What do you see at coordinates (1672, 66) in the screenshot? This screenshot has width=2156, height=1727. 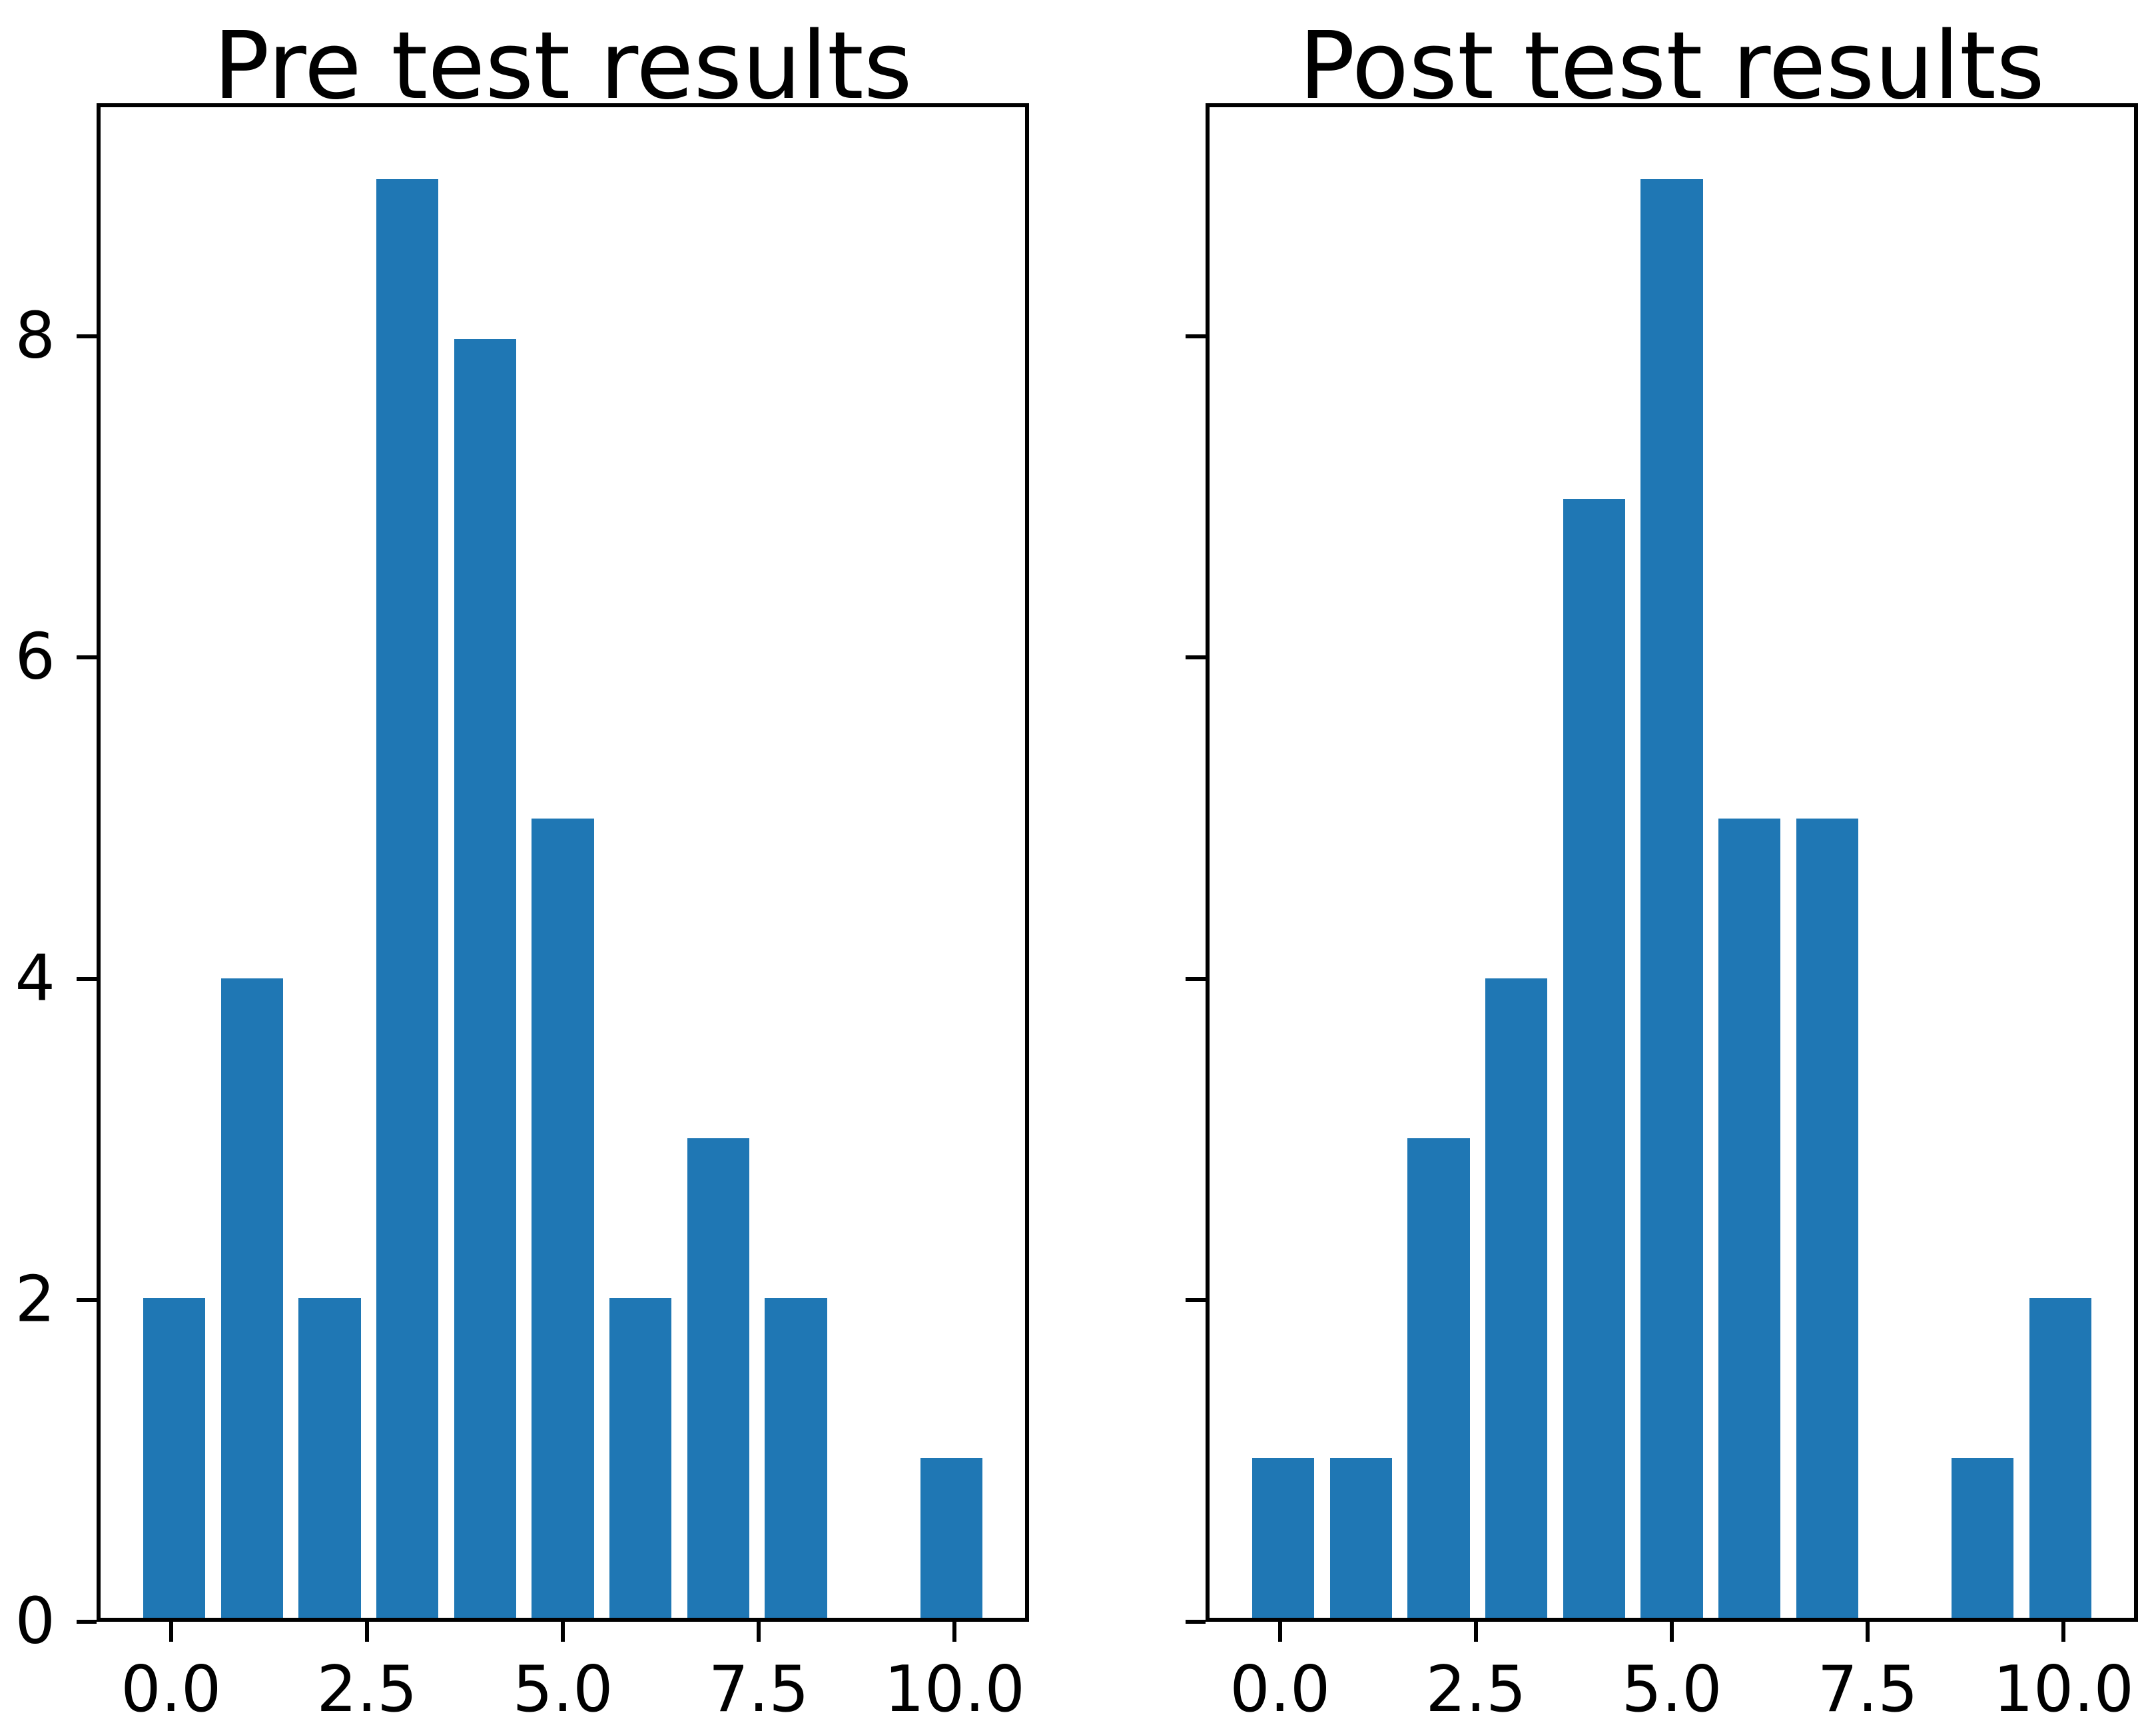 I see `post-test-title: Post test results` at bounding box center [1672, 66].